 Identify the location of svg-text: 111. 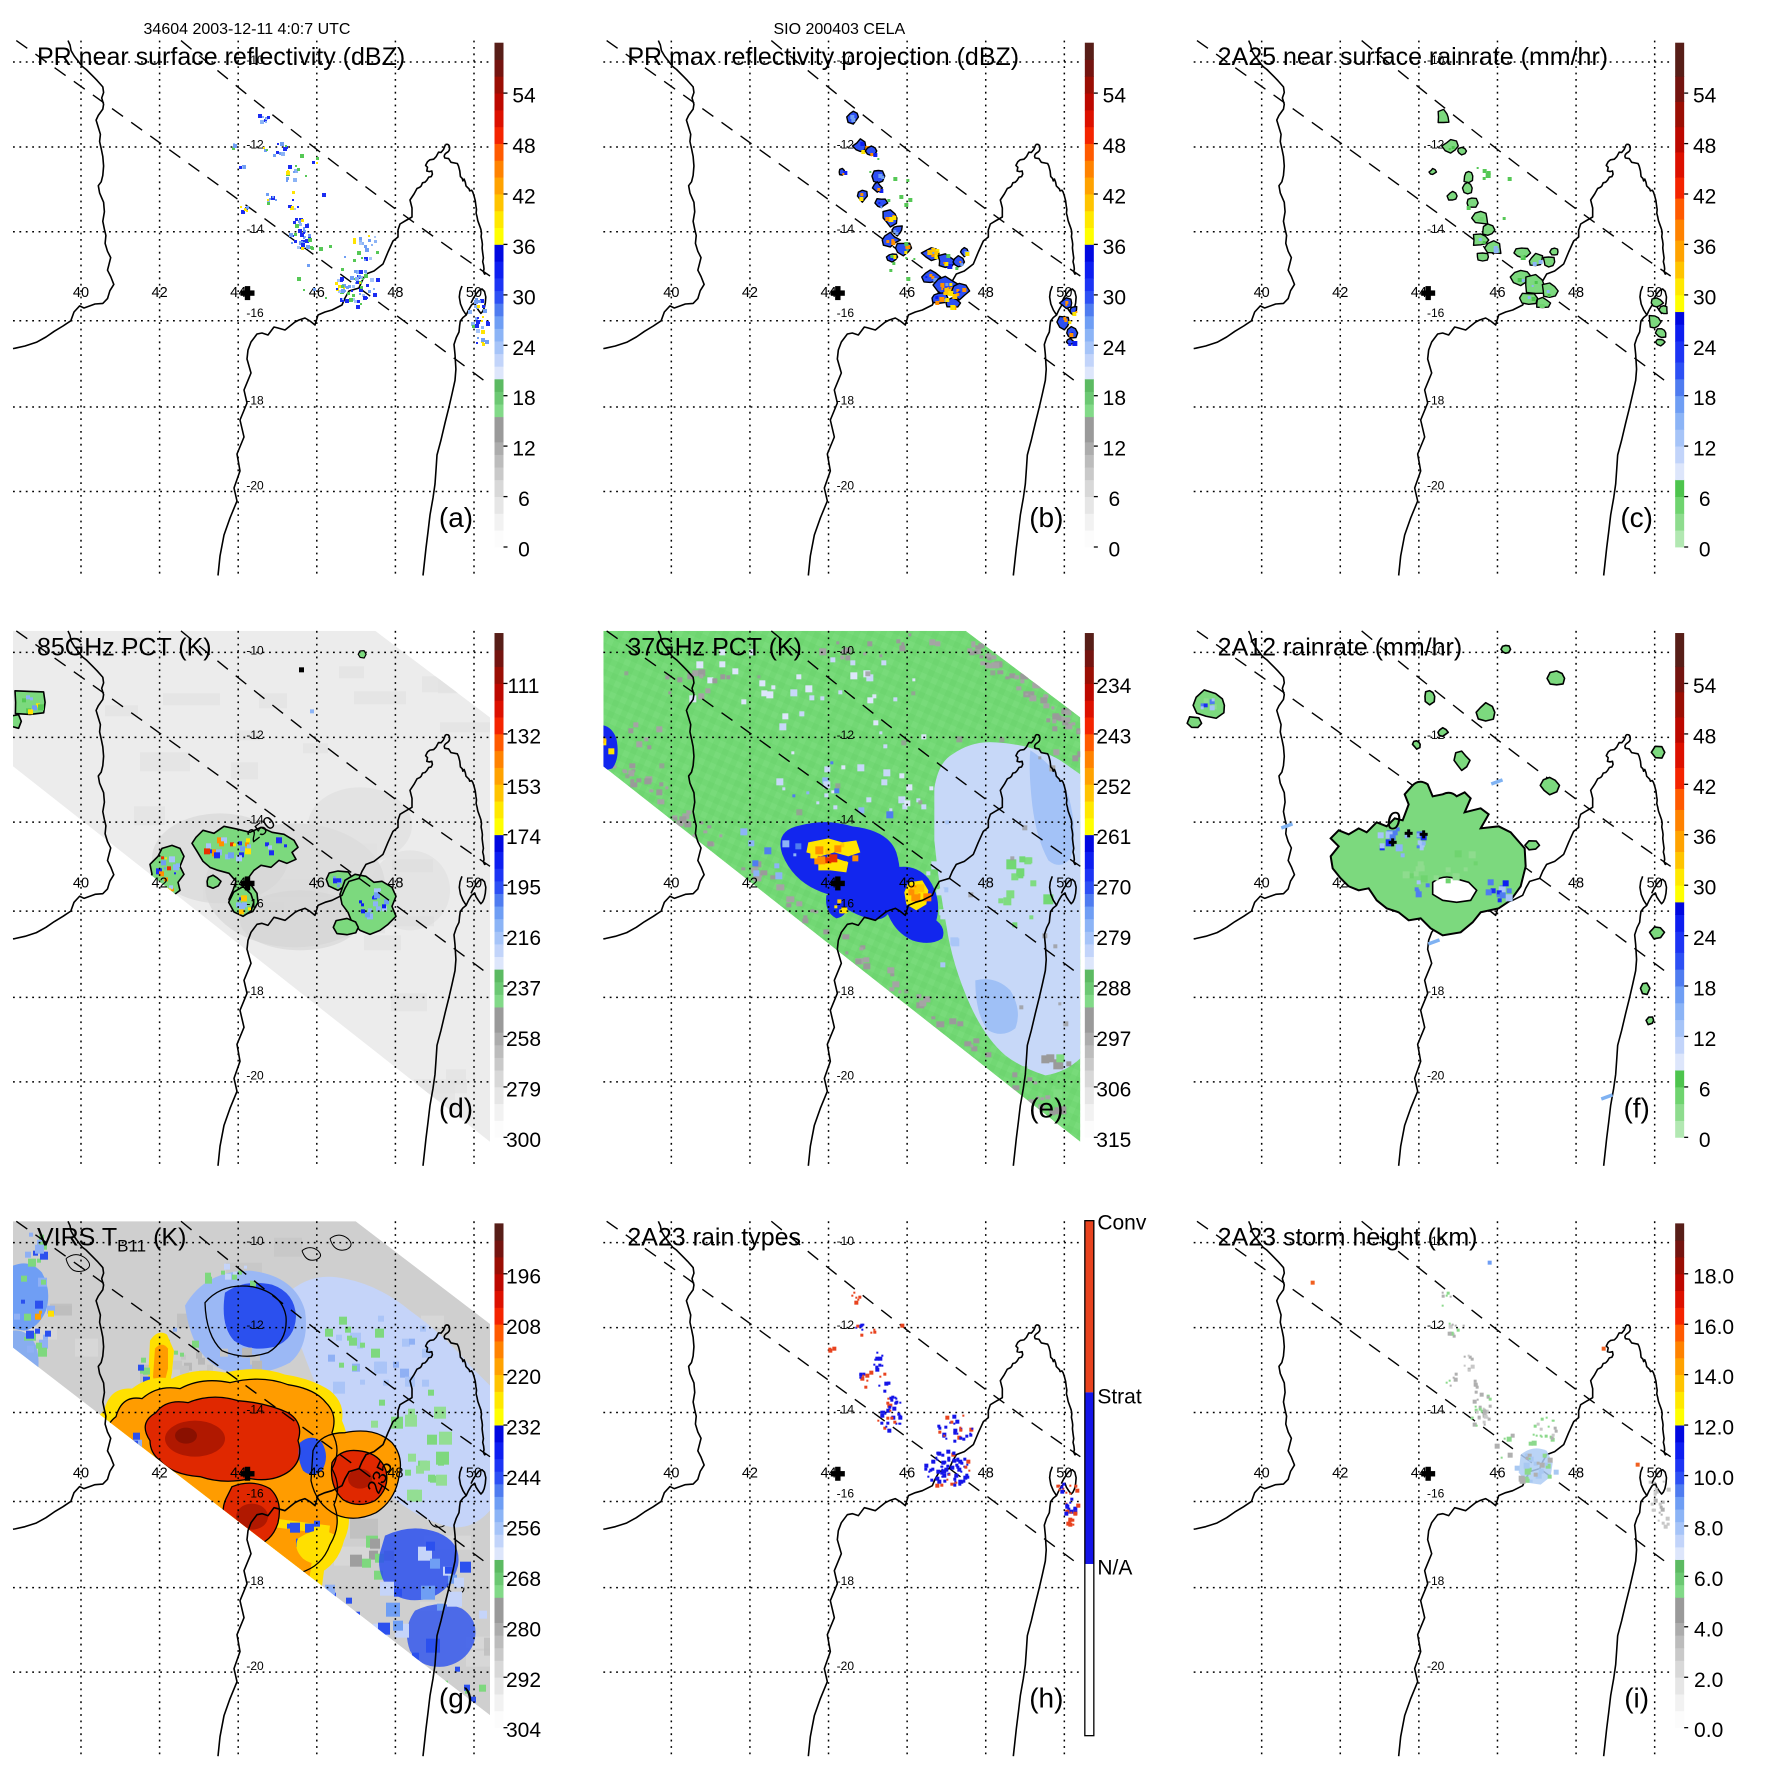
(524, 686).